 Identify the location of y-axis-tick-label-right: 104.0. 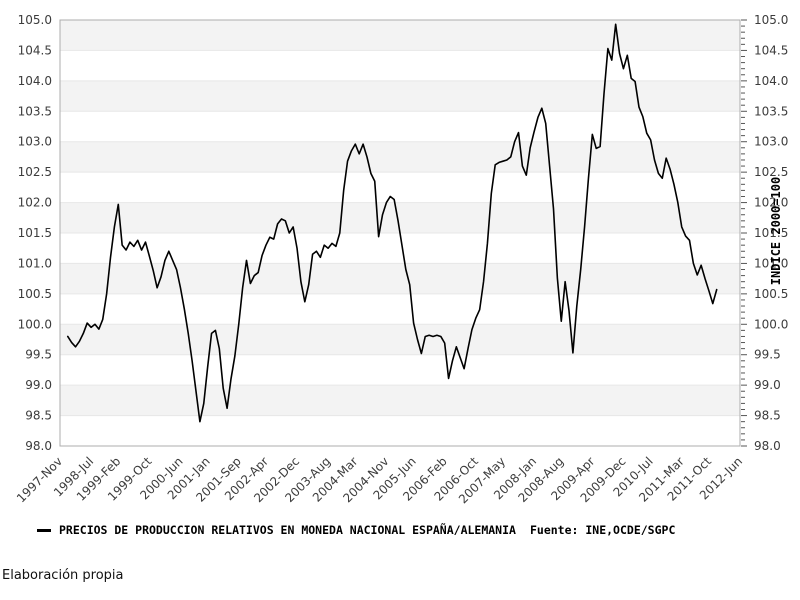
(771, 81).